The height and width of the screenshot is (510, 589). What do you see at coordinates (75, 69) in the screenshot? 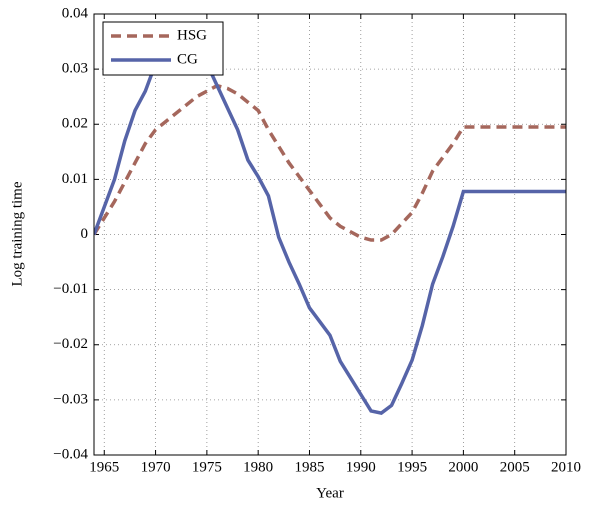
I see `y-tick-label: 0.03` at bounding box center [75, 69].